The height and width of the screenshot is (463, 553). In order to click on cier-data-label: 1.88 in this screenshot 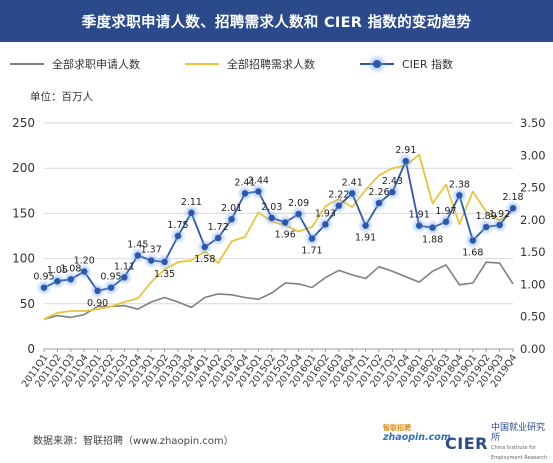, I will do `click(432, 240)`.